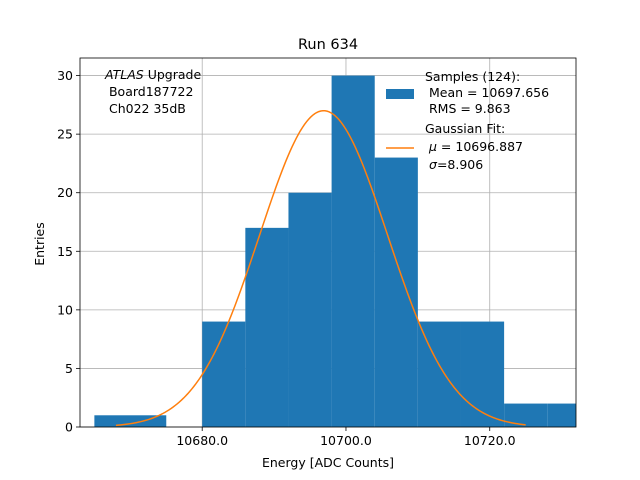 The width and height of the screenshot is (640, 480). What do you see at coordinates (69, 368) in the screenshot?
I see `y-tick-label-1: 5` at bounding box center [69, 368].